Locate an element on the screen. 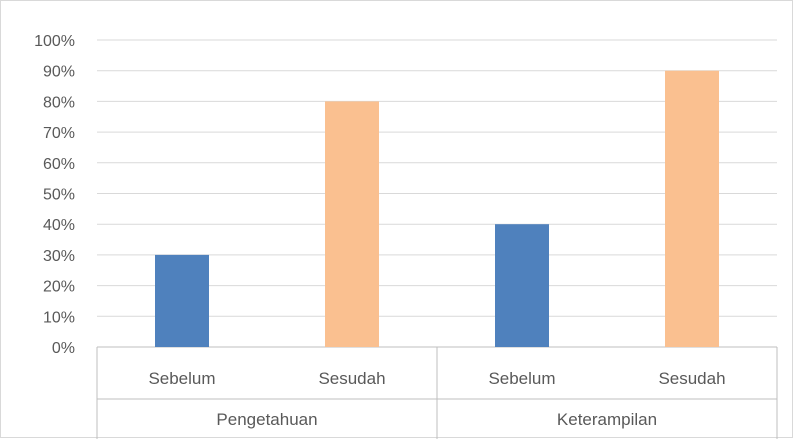 The width and height of the screenshot is (793, 439). y-tick-label: 40% is located at coordinates (59, 225).